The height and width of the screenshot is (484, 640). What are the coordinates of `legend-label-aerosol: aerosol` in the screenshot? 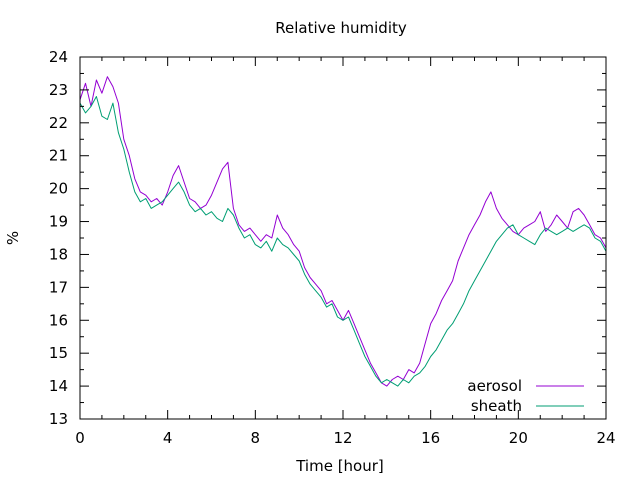 It's located at (494, 386).